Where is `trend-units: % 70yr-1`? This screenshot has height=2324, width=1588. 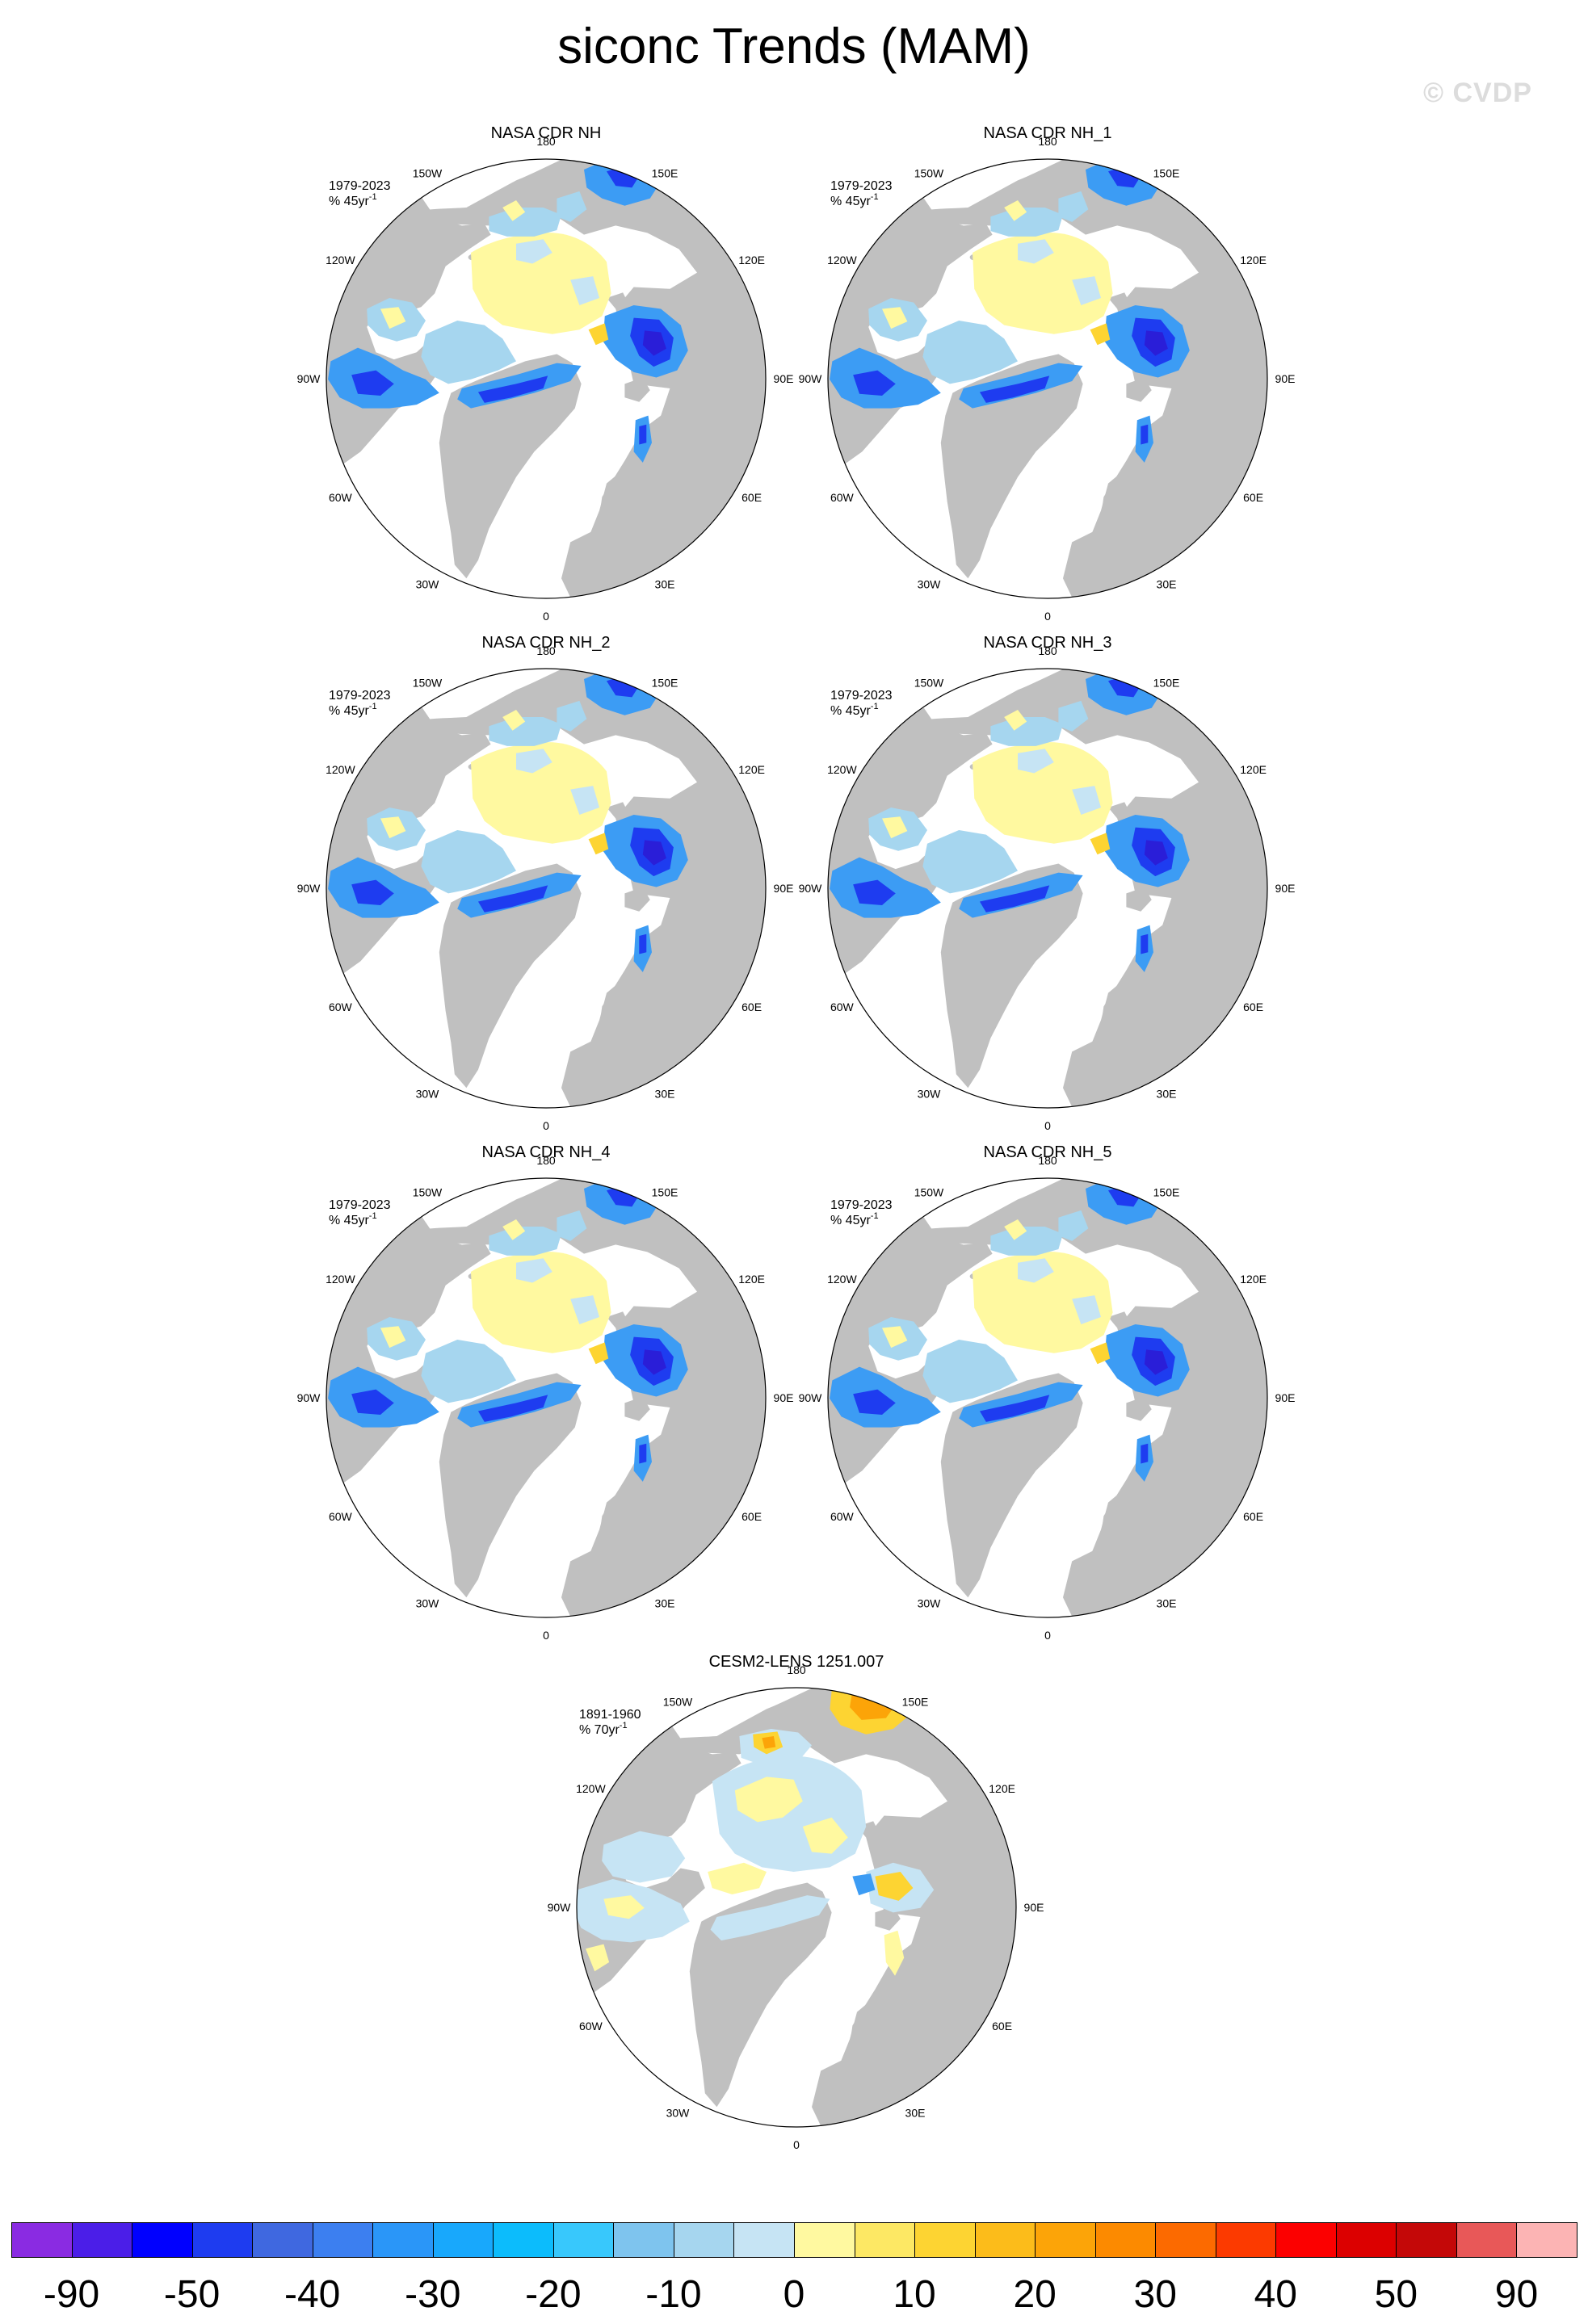 trend-units: % 70yr-1 is located at coordinates (603, 1729).